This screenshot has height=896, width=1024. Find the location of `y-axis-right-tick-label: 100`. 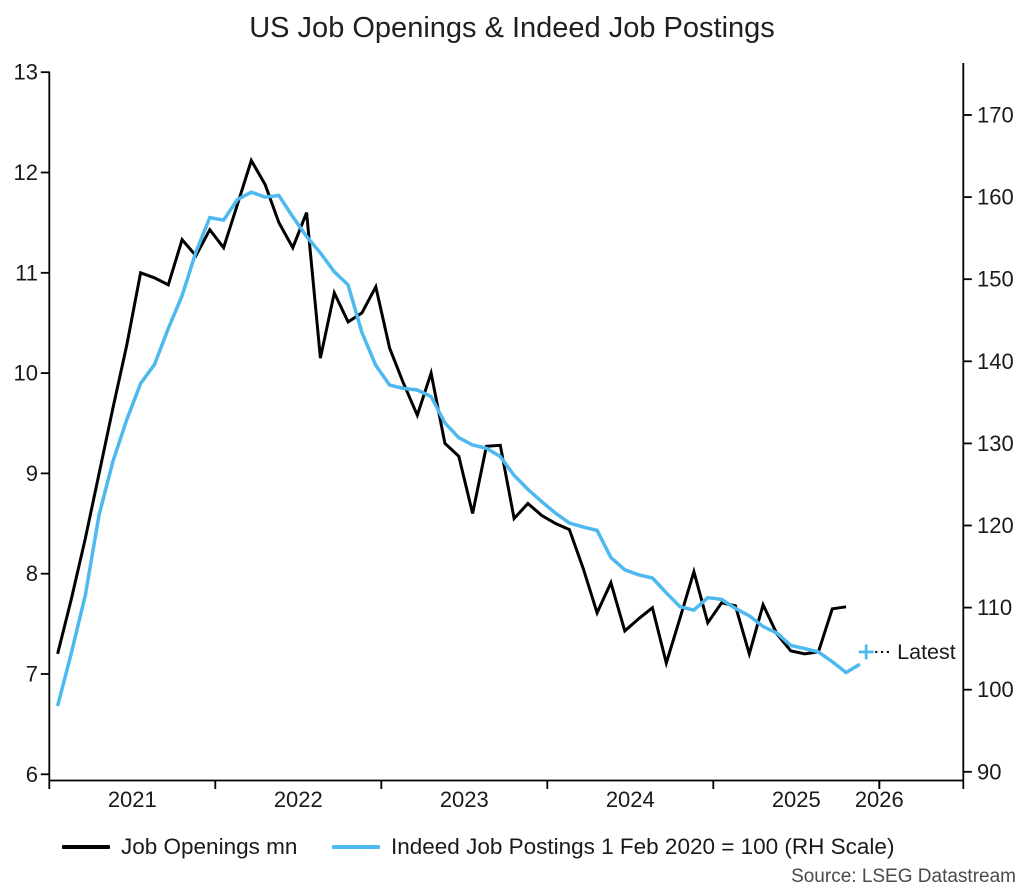

y-axis-right-tick-label: 100 is located at coordinates (995, 689).